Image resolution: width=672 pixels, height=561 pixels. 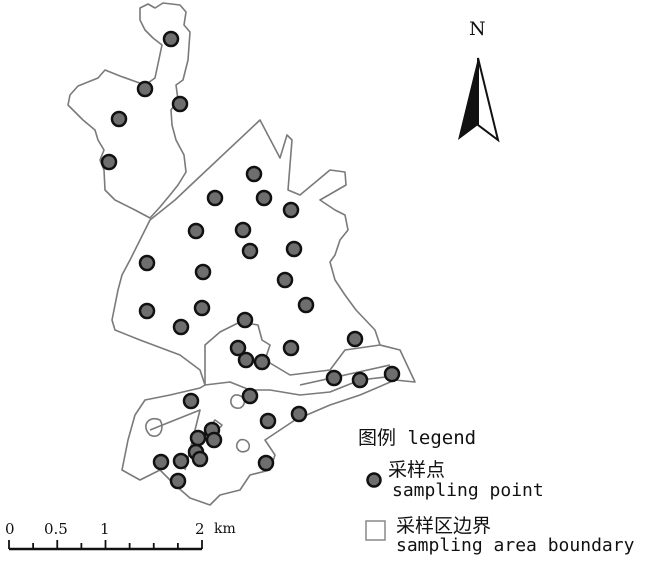 What do you see at coordinates (477, 29) in the screenshot?
I see `north-label: N` at bounding box center [477, 29].